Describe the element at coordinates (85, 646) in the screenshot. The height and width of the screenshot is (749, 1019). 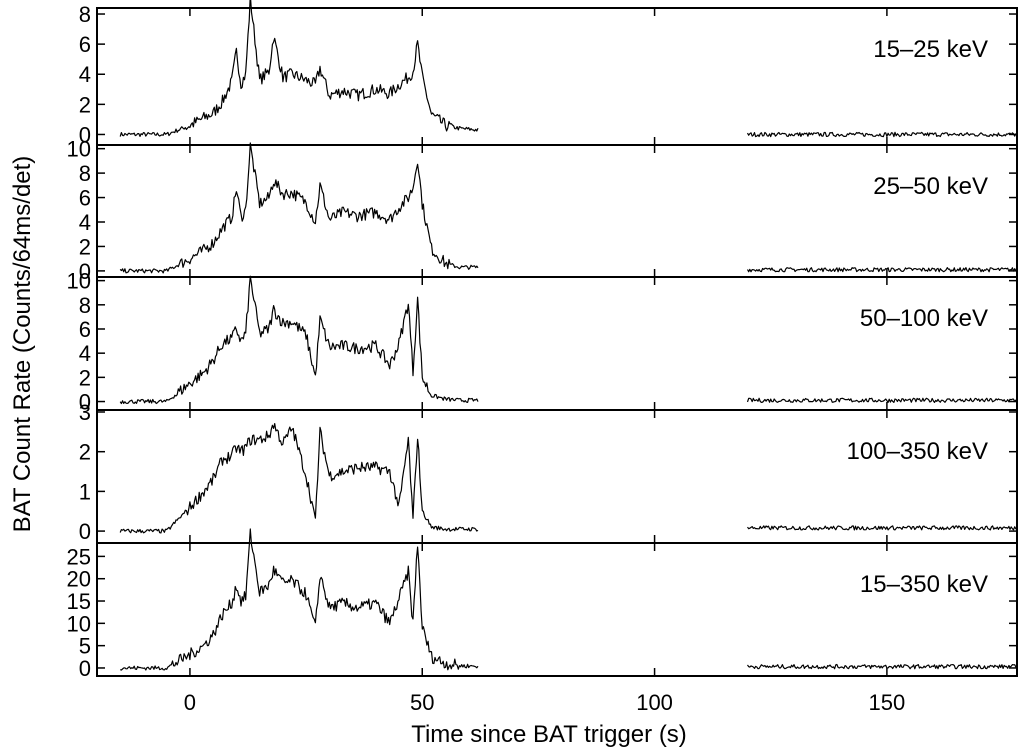
I see `y-tick-label: 5` at that location.